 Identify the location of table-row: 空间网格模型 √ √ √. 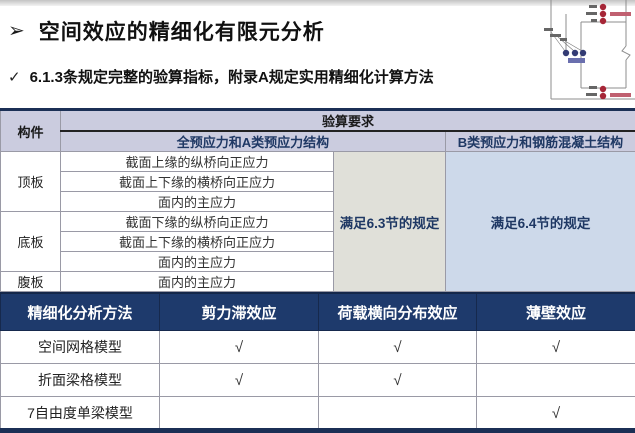
(317, 347).